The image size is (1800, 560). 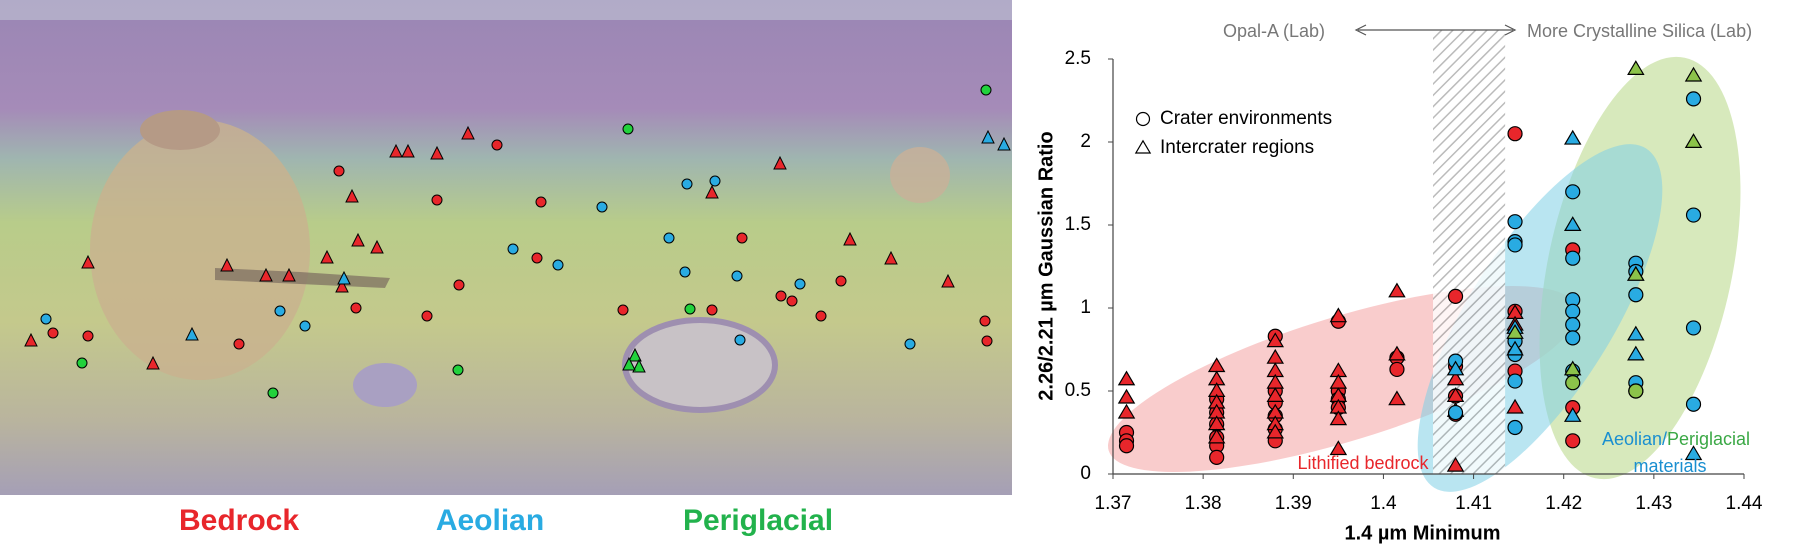 What do you see at coordinates (1383, 503) in the screenshot?
I see `x-tick-label: 1.4` at bounding box center [1383, 503].